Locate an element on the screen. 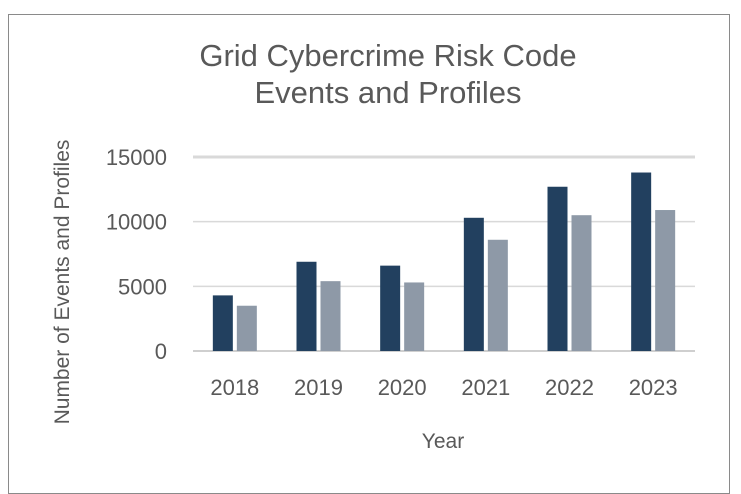 Image resolution: width=741 pixels, height=494 pixels. x-tick-label: 2023 is located at coordinates (653, 387).